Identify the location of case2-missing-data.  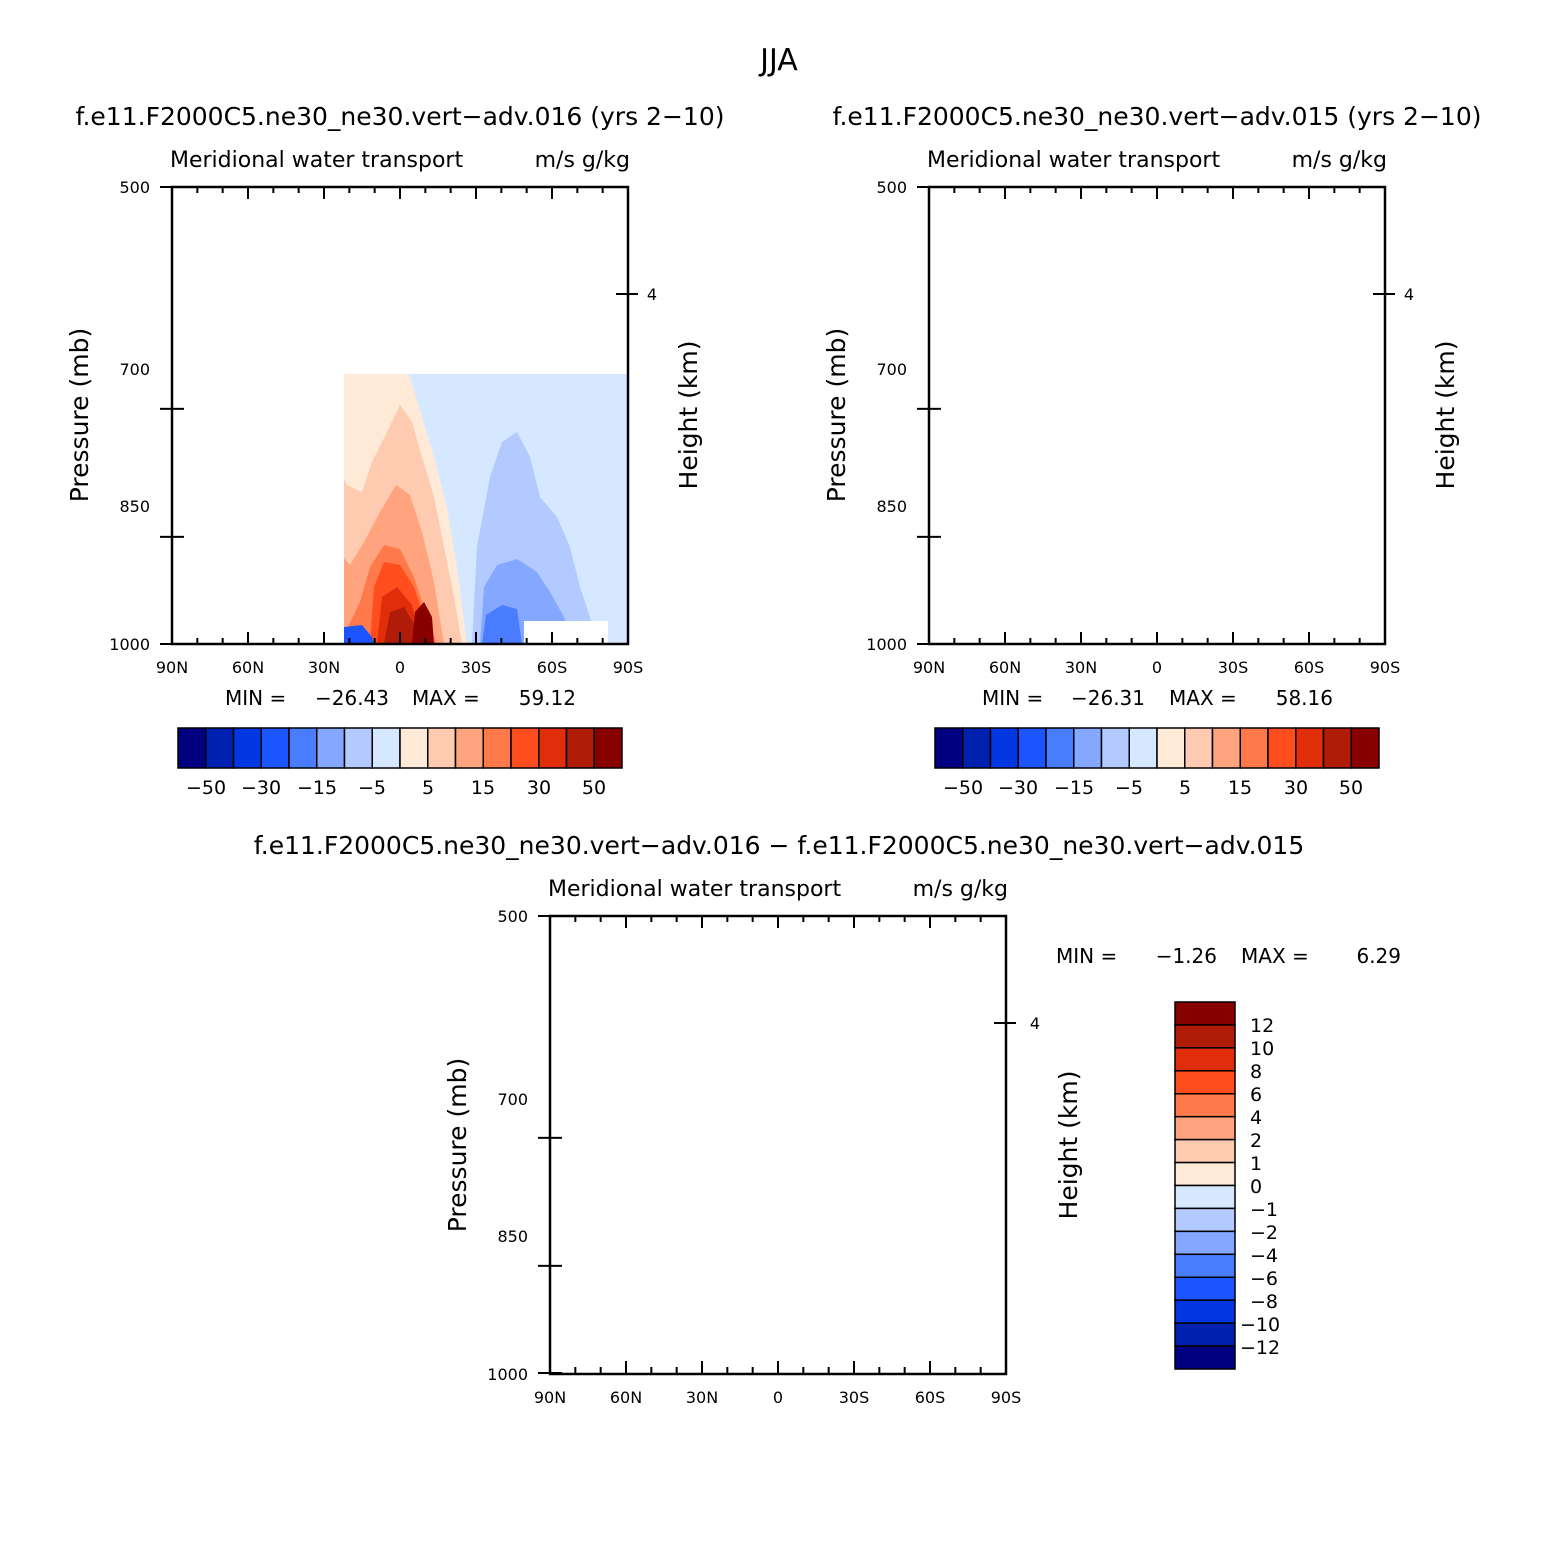
(1323, 632).